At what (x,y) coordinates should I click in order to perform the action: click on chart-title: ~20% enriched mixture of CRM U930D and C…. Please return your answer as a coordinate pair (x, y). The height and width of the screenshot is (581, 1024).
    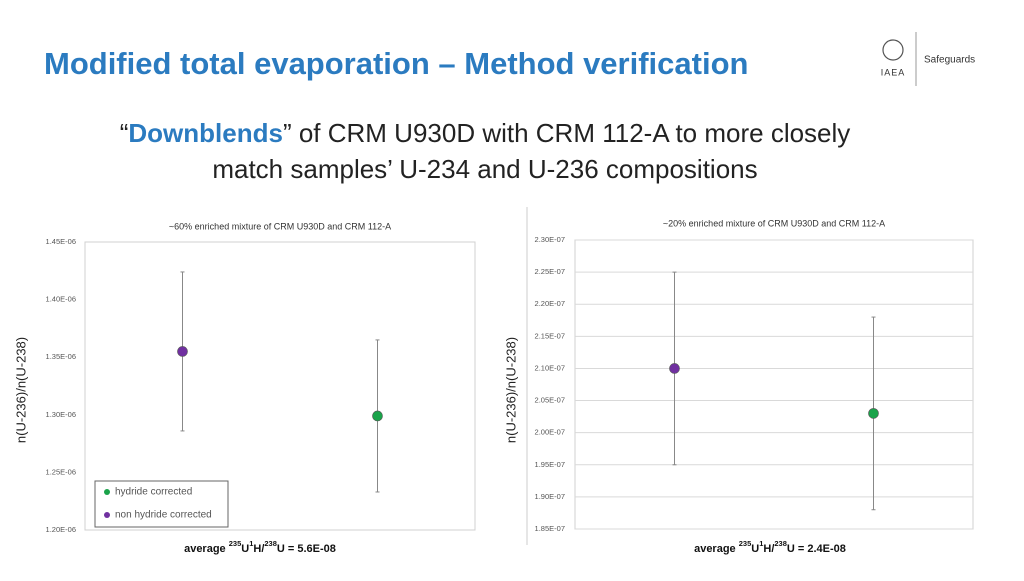
    Looking at the image, I should click on (774, 223).